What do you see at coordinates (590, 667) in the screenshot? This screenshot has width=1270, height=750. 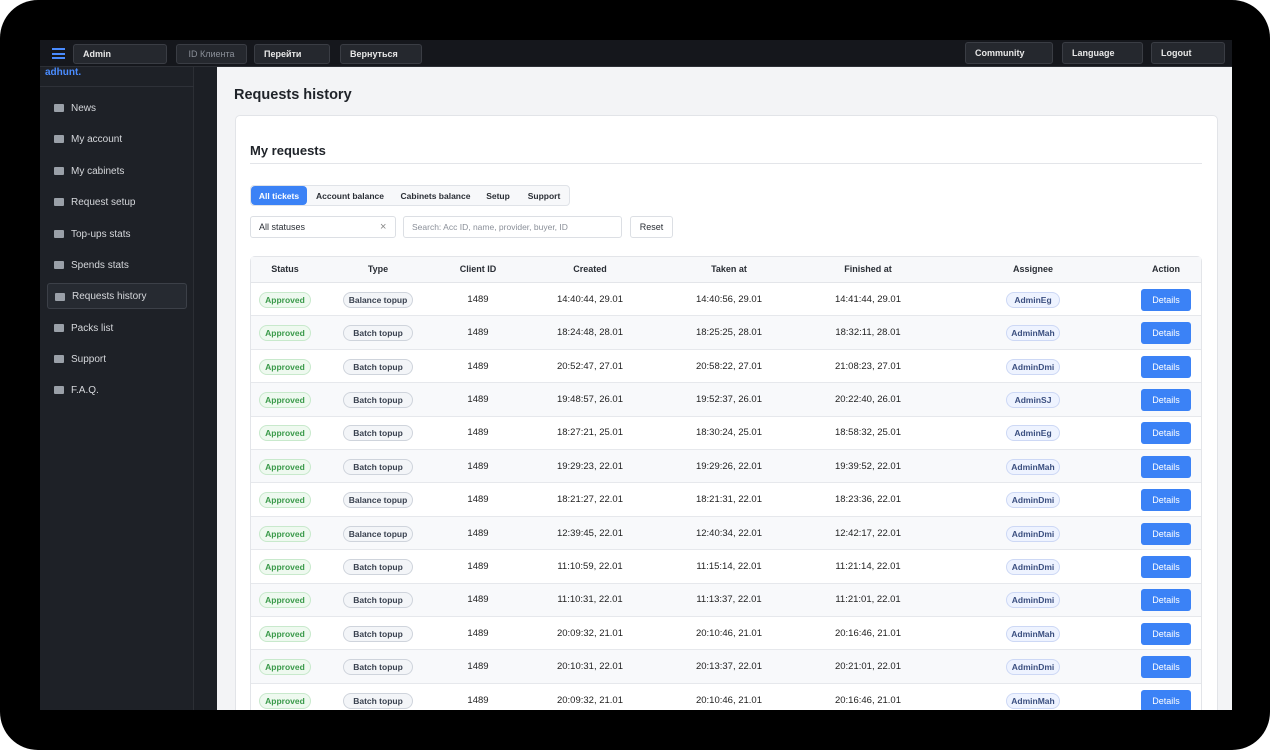 I see `table-cell: 20:10:31, 22.01` at bounding box center [590, 667].